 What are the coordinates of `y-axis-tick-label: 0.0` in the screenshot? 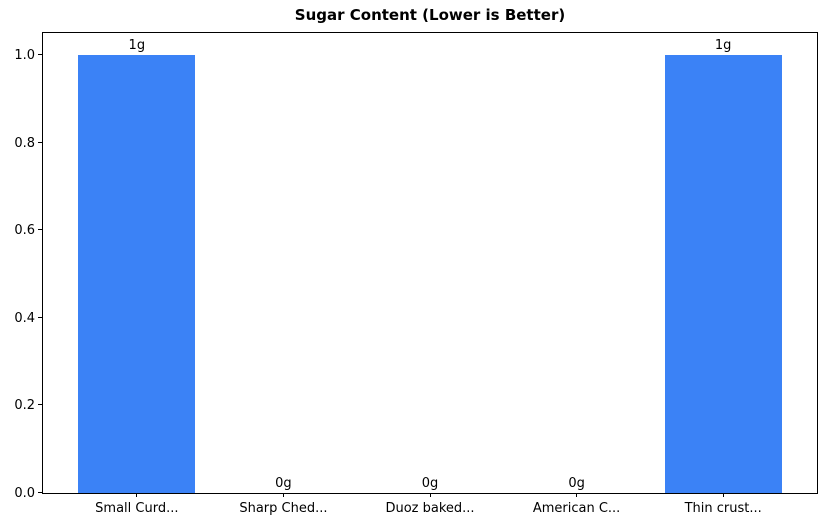 It's located at (24, 493).